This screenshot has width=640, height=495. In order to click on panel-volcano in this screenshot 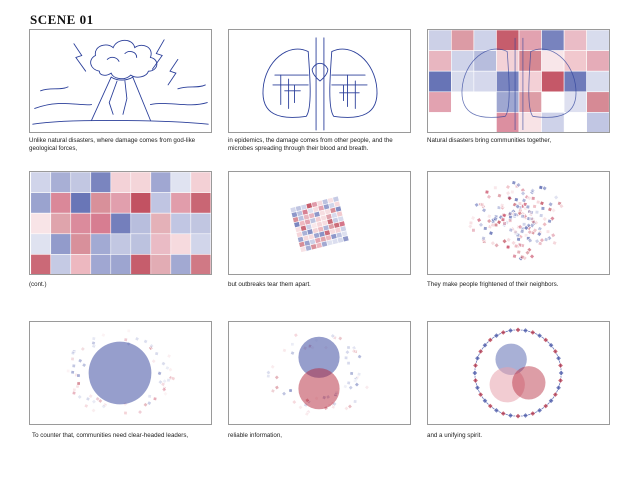, I will do `click(120, 81)`.